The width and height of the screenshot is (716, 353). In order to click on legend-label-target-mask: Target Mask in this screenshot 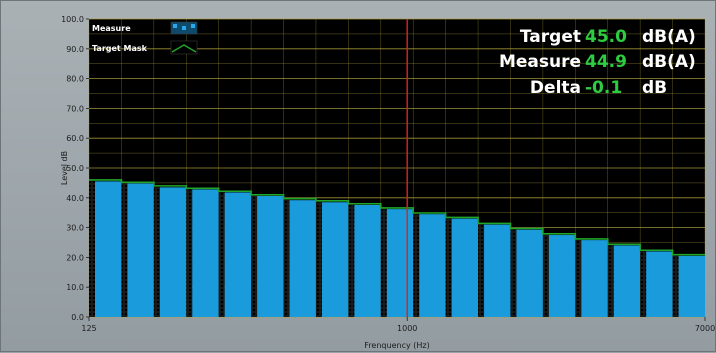, I will do `click(120, 48)`.